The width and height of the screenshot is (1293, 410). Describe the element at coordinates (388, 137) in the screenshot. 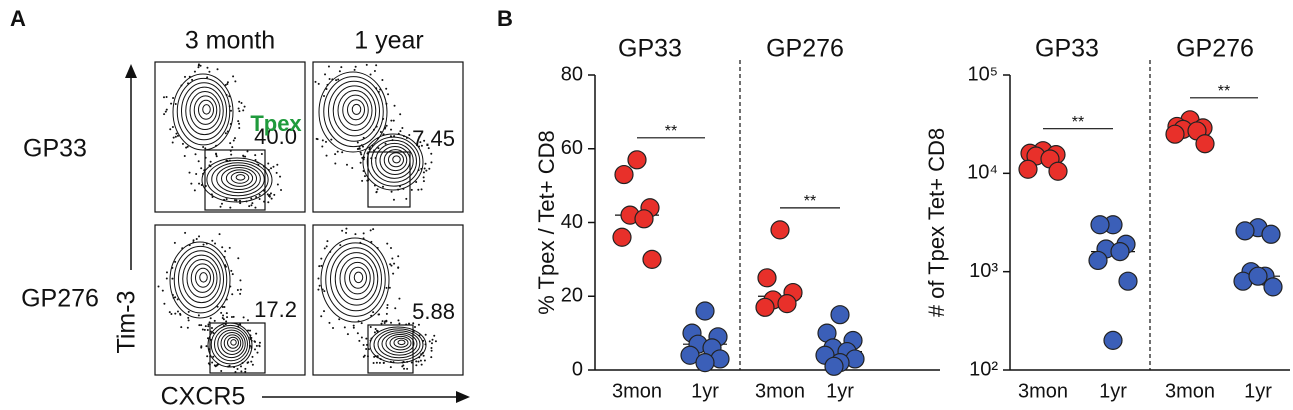

I see `plot-frame` at that location.